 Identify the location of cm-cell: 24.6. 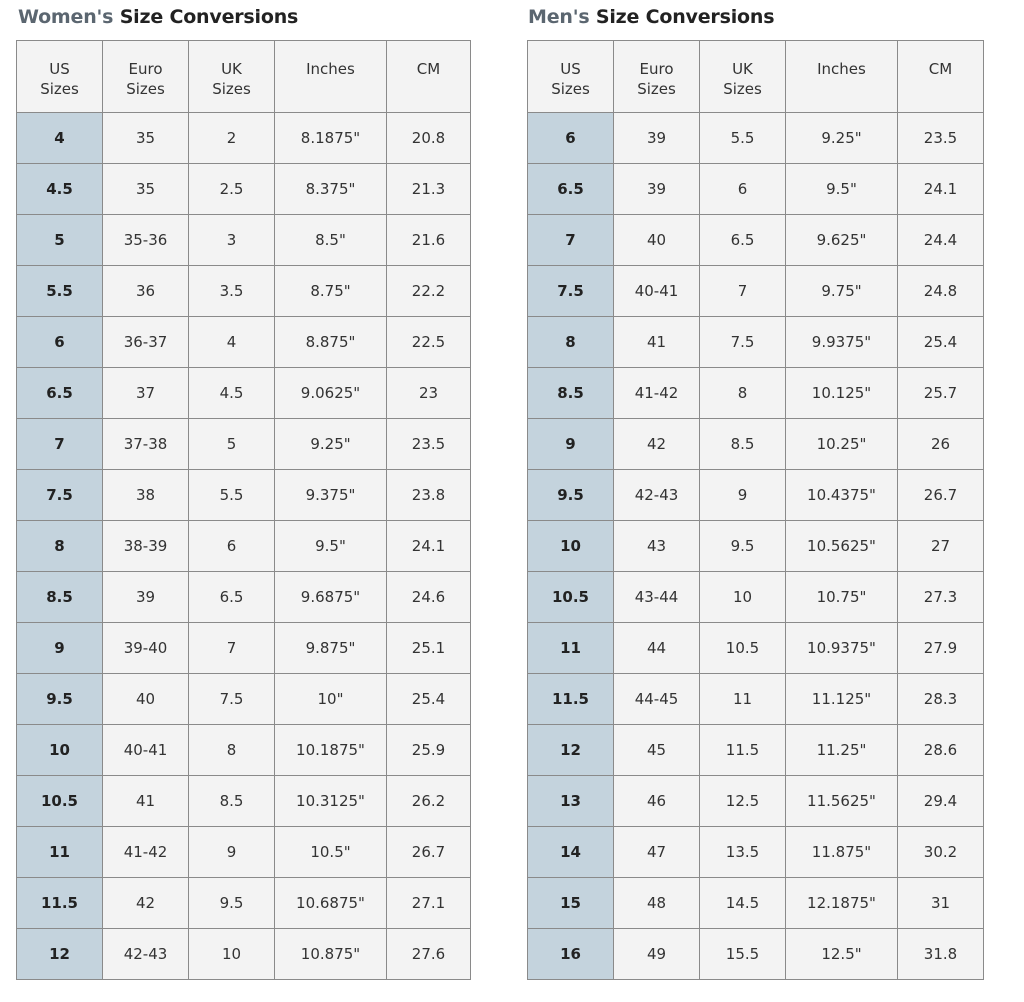
(428, 597).